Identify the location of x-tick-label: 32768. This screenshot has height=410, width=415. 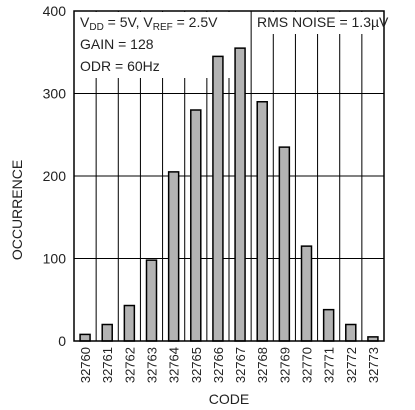
(262, 365).